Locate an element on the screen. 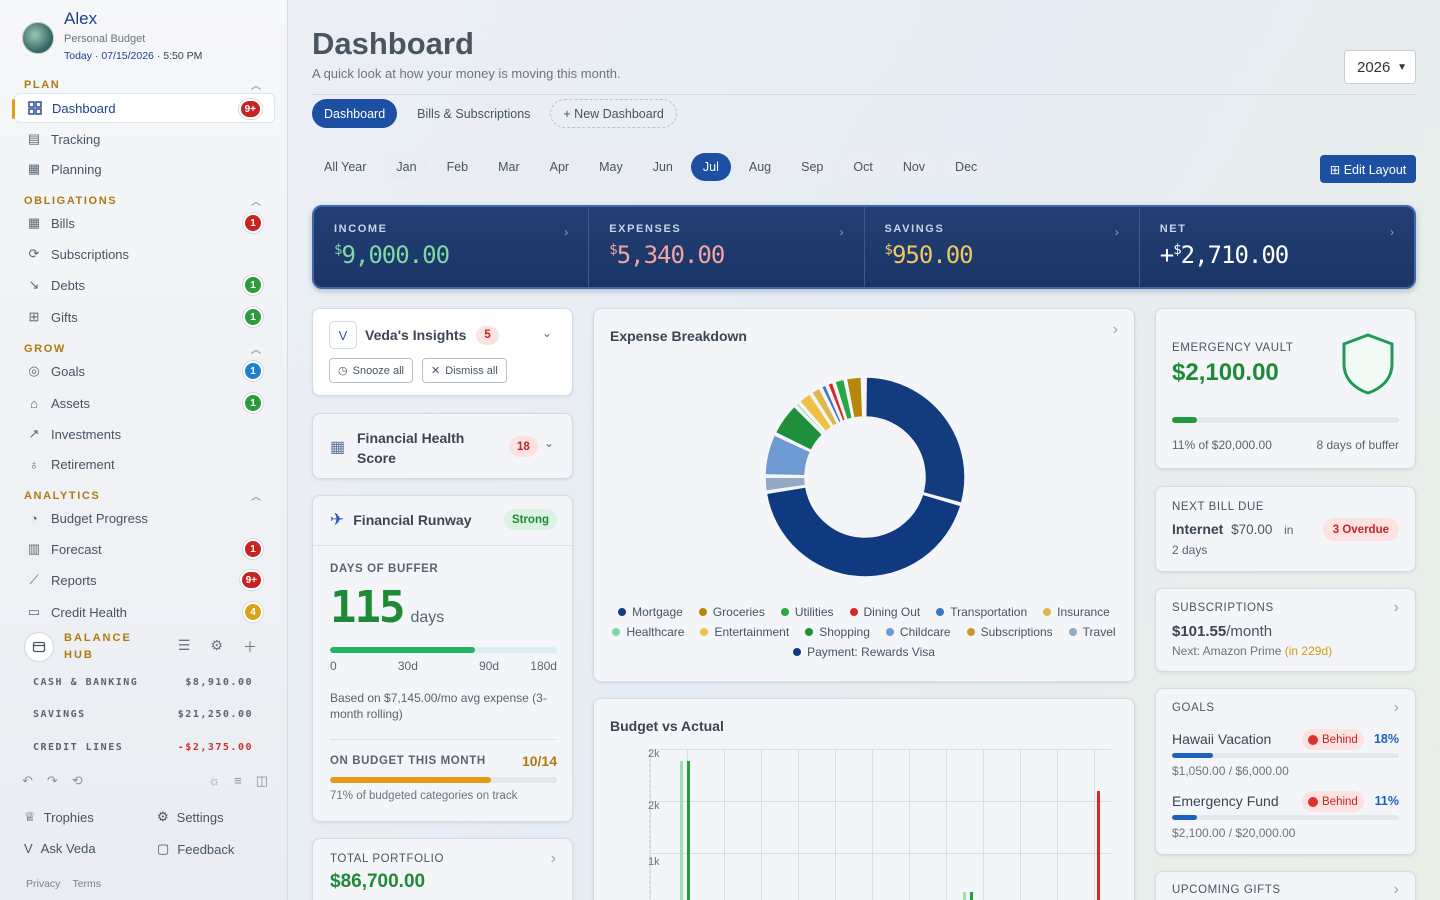  sidebar-item-debts: ↘ Debts 1 is located at coordinates (144, 285).